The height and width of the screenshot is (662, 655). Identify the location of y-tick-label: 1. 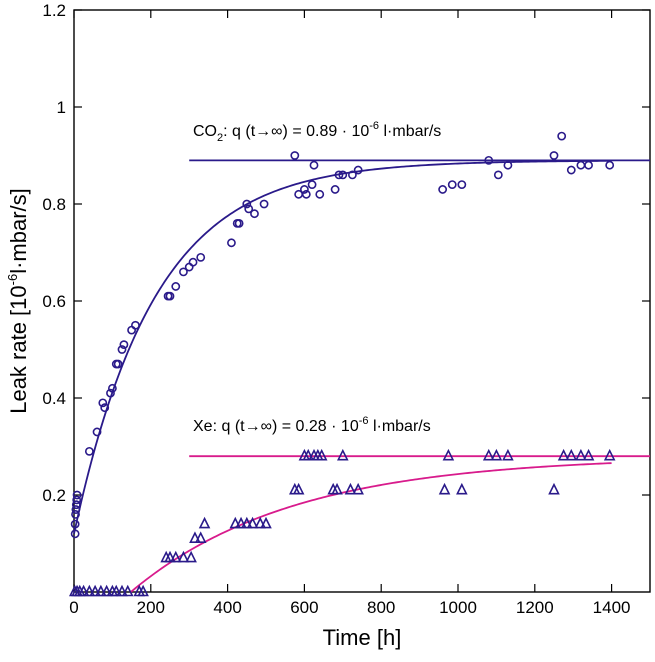
(61, 107).